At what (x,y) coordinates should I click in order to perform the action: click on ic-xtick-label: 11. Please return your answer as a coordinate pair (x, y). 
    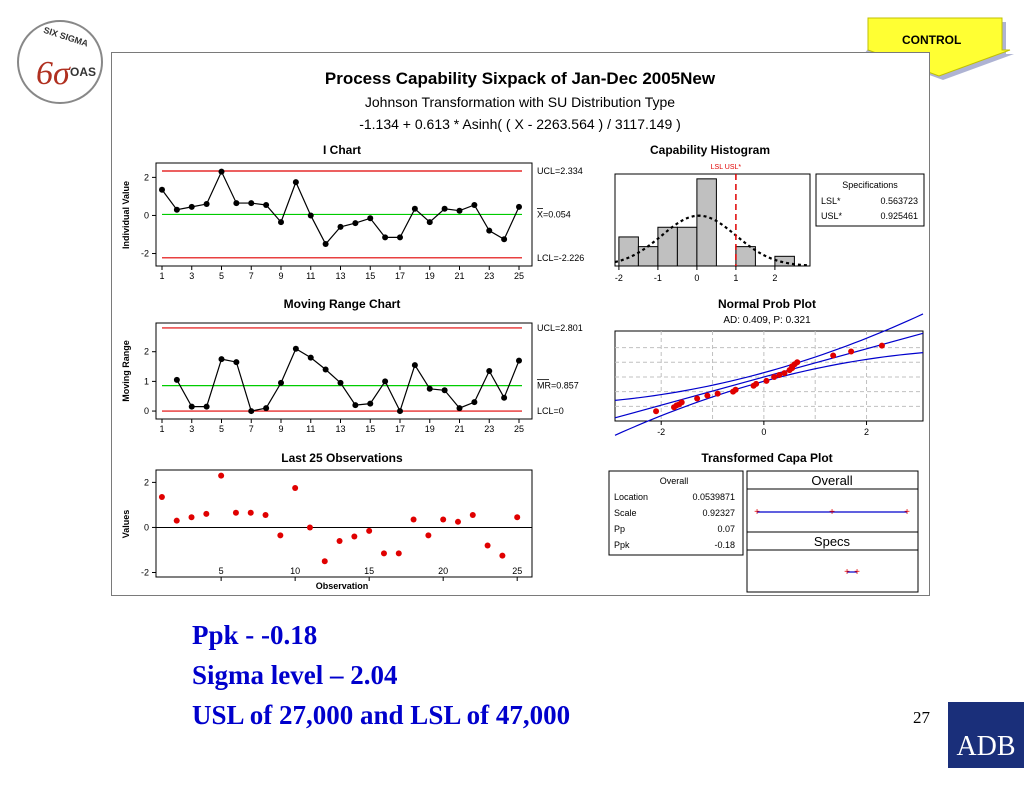
    Looking at the image, I should click on (310, 276).